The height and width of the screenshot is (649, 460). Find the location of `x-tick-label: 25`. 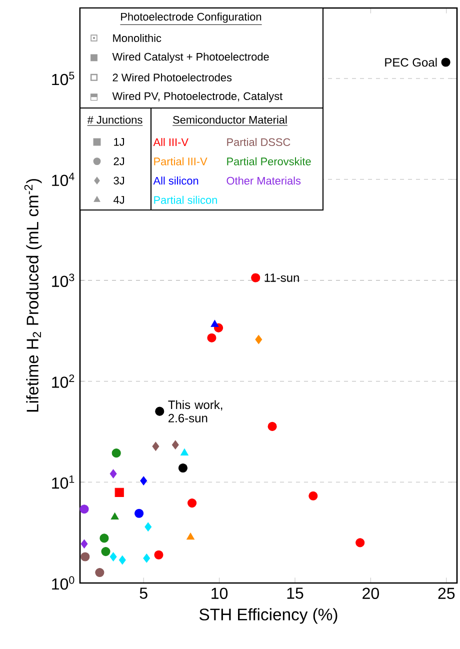

x-tick-label: 25 is located at coordinates (446, 594).